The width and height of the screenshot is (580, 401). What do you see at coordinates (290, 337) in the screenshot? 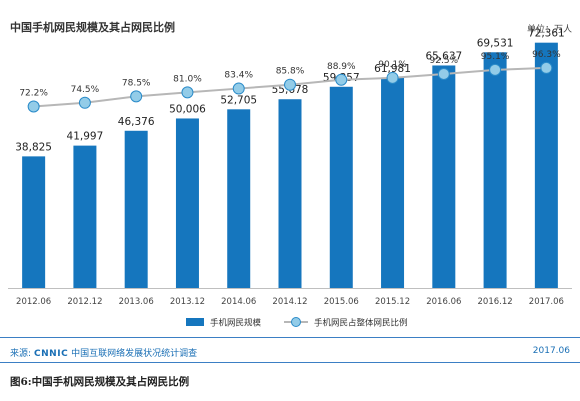
I see `footer-divider` at bounding box center [290, 337].